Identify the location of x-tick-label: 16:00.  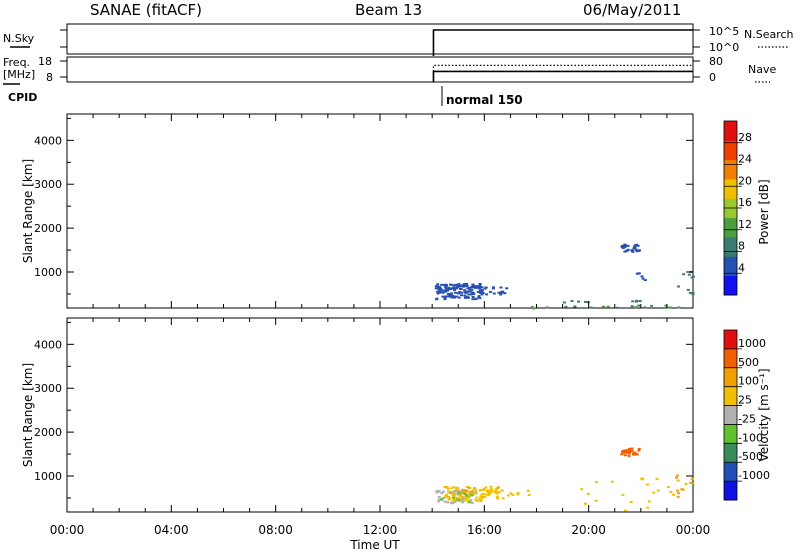
(484, 530).